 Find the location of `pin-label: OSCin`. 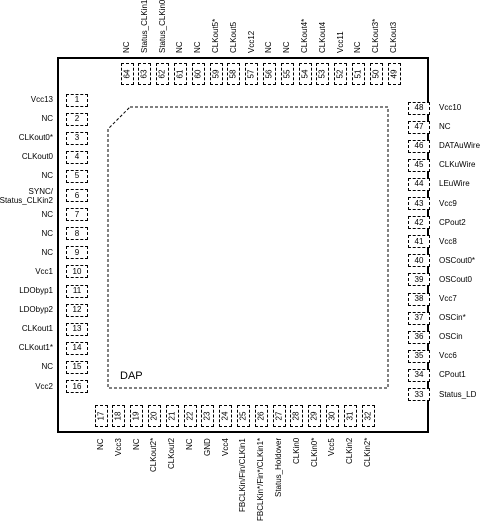

pin-label: OSCin is located at coordinates (451, 337).